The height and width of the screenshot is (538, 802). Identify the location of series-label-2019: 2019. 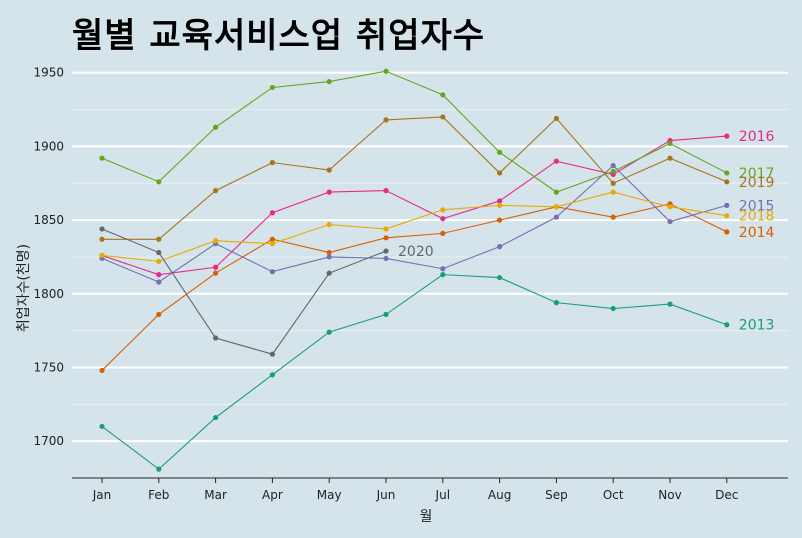
(757, 183).